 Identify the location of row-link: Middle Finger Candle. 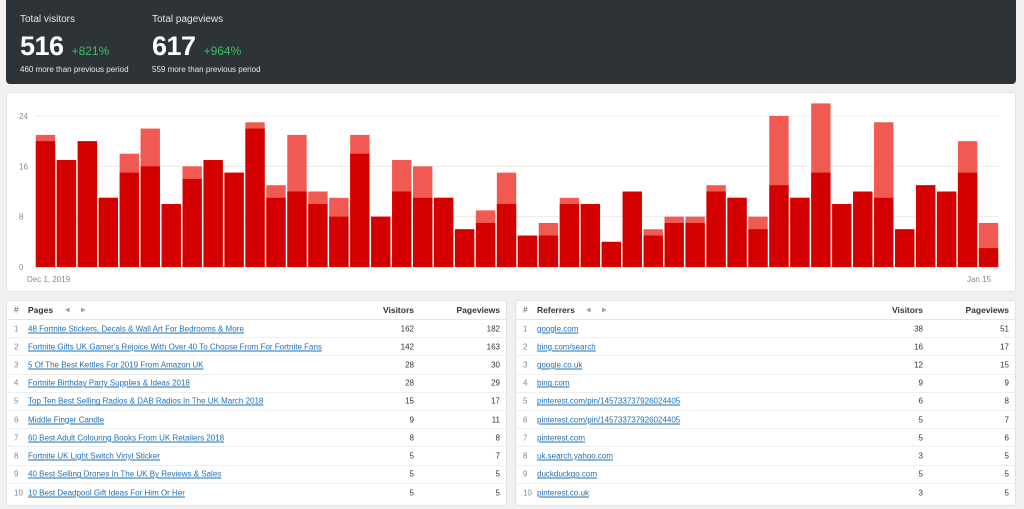
(66, 420).